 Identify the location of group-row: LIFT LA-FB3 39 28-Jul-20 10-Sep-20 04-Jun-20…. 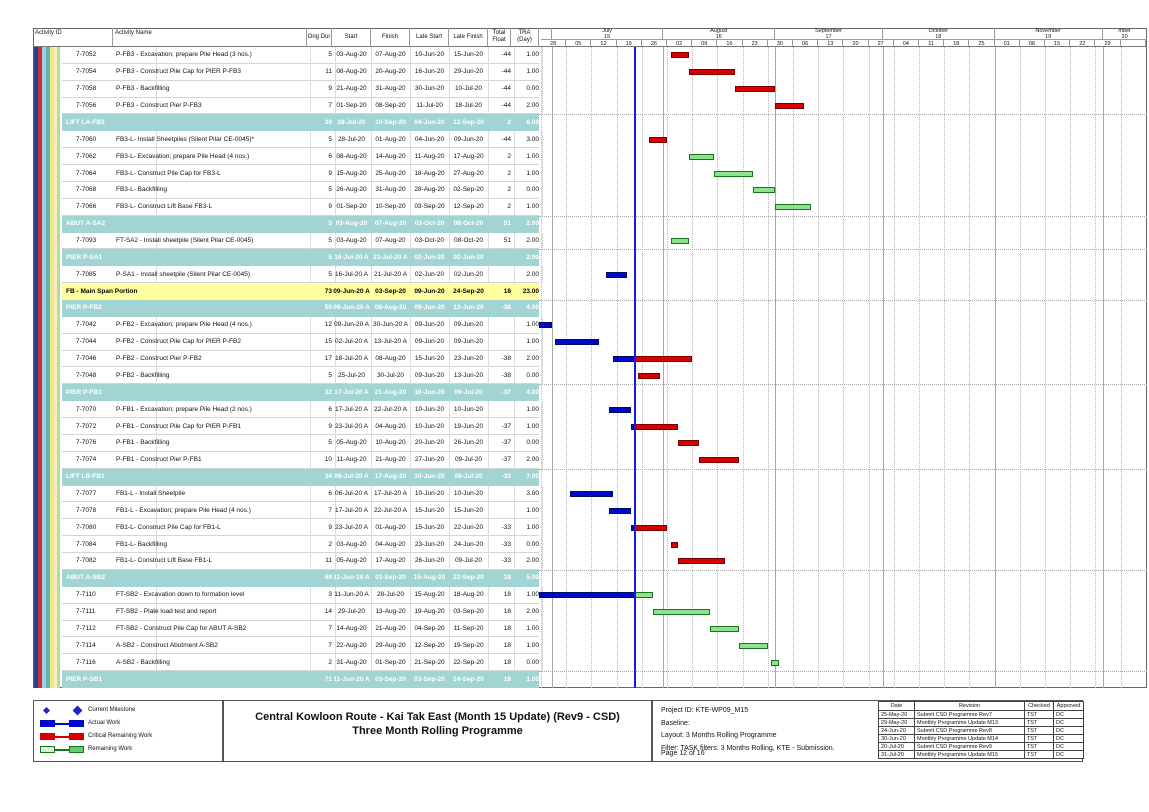
(286, 123).